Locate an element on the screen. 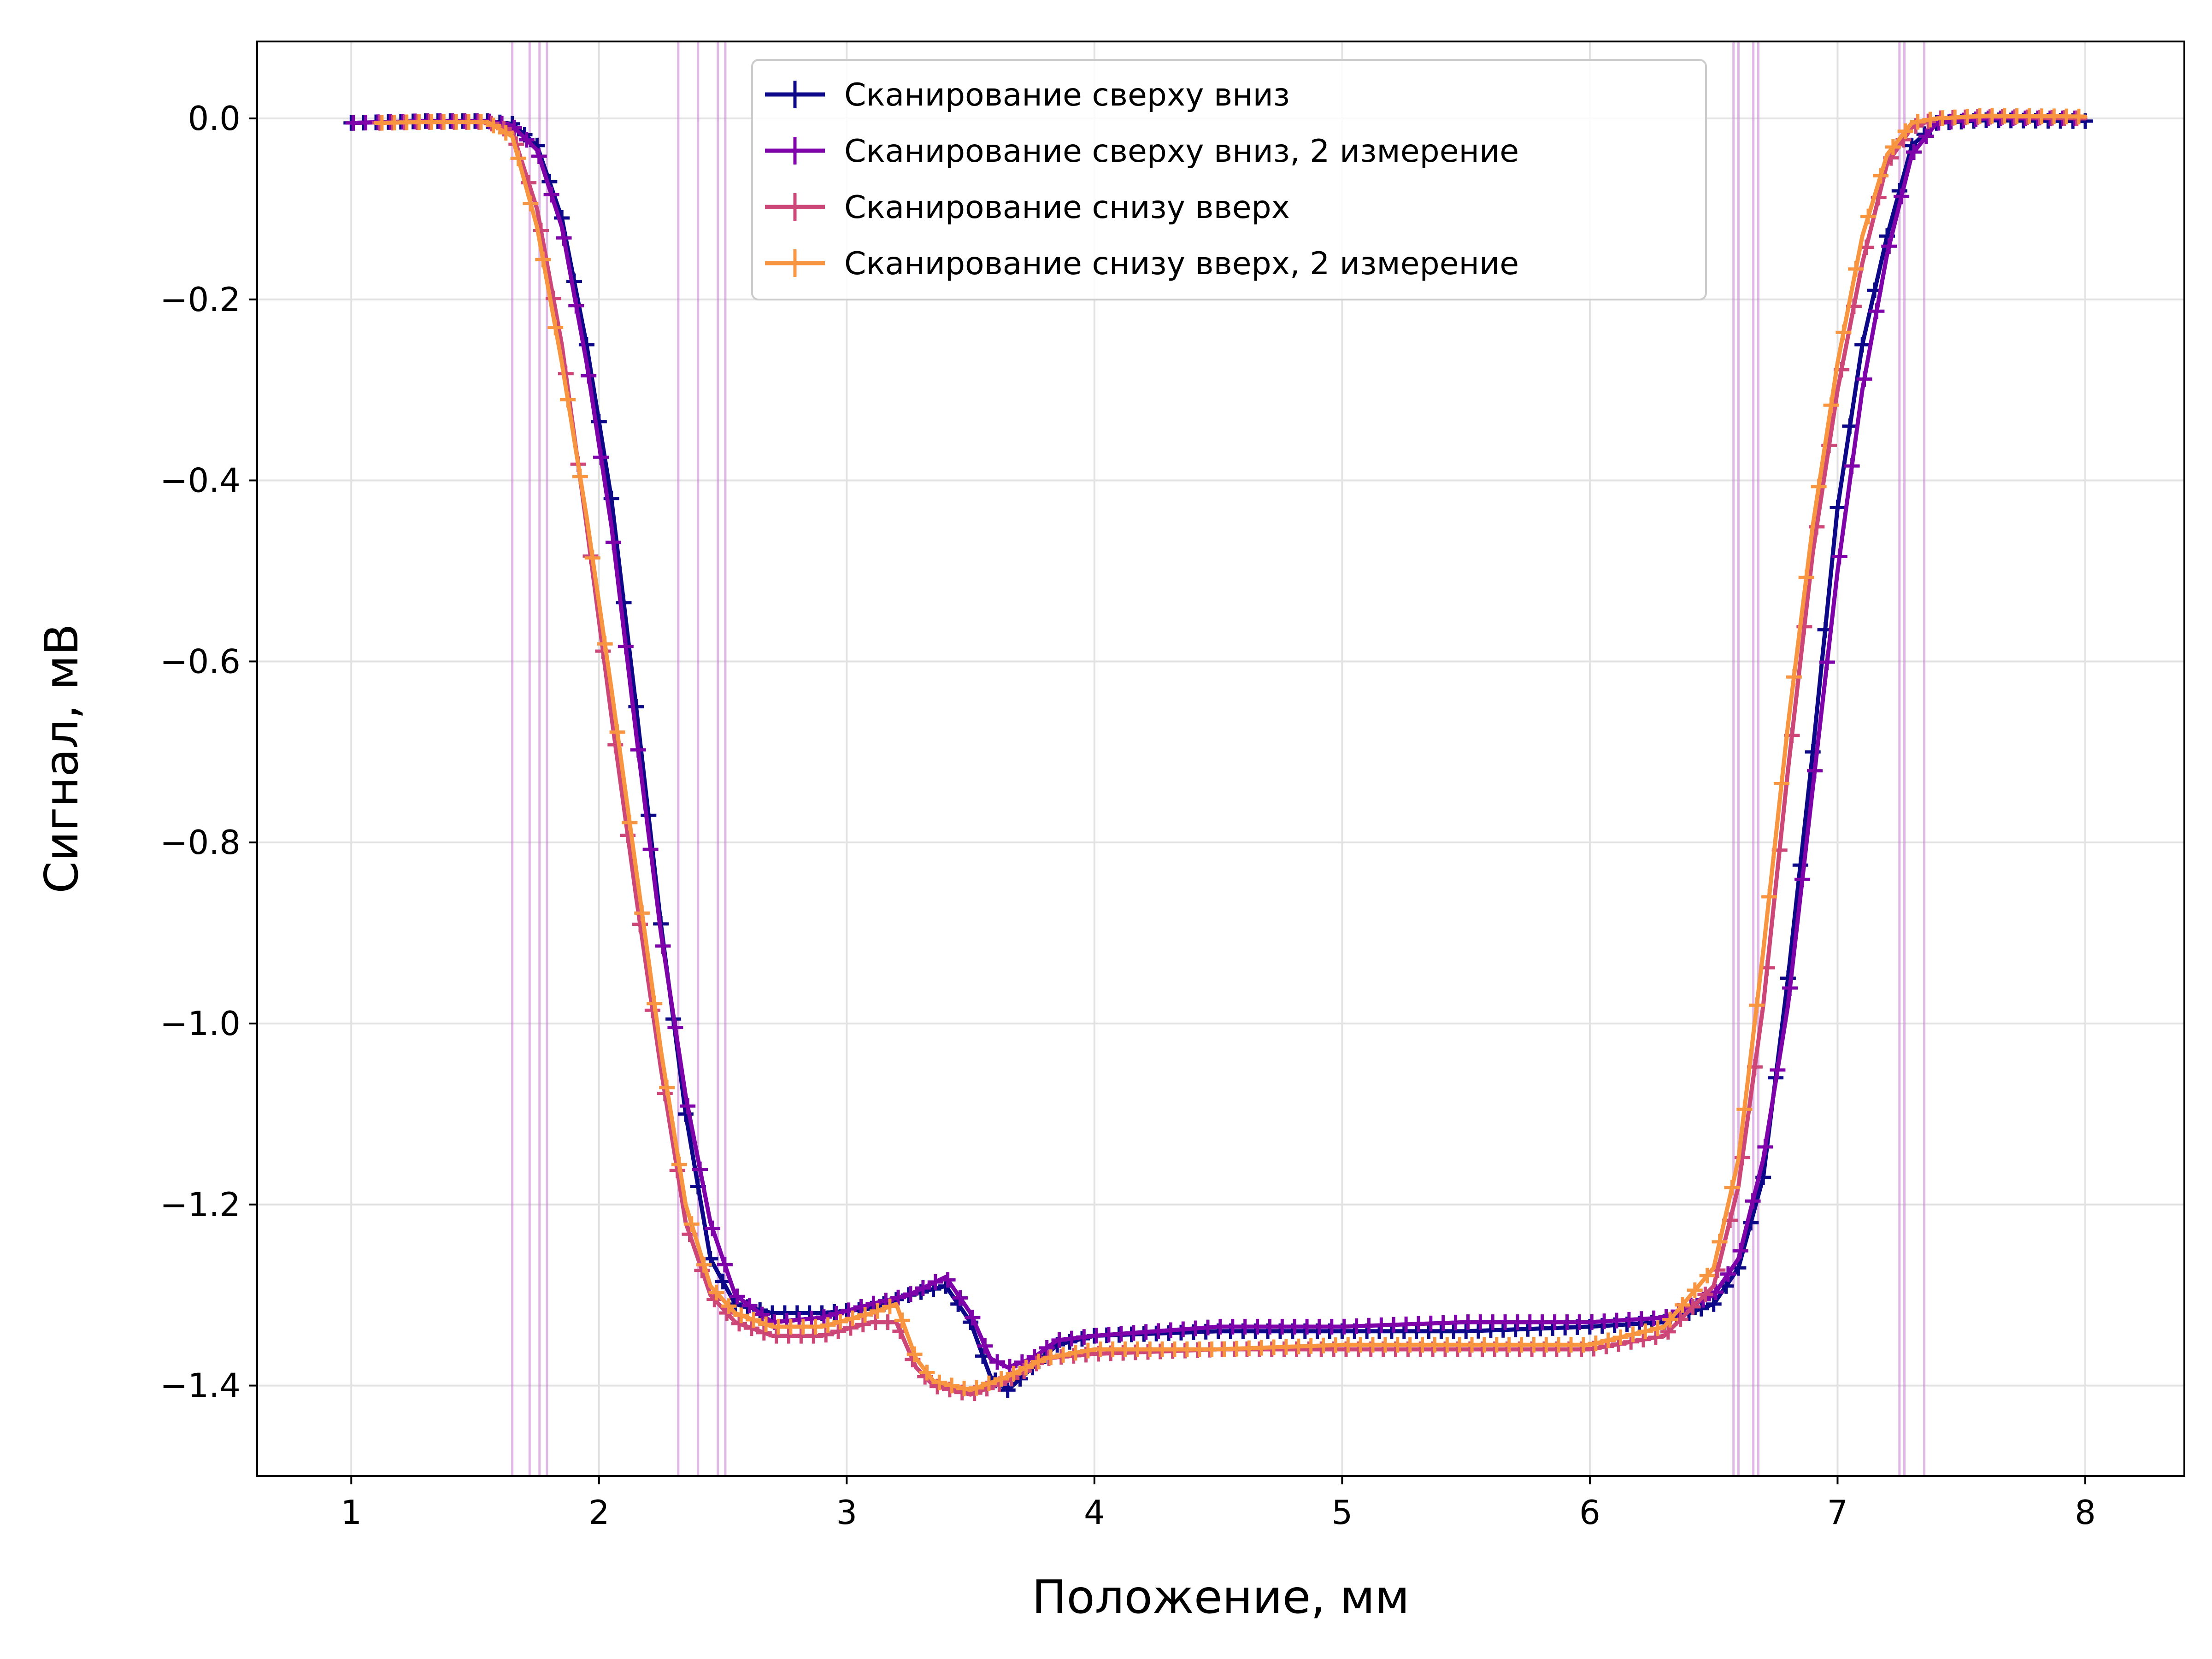 Image resolution: width=2212 pixels, height=1659 pixels. x-tick-label: 4 is located at coordinates (1094, 1512).